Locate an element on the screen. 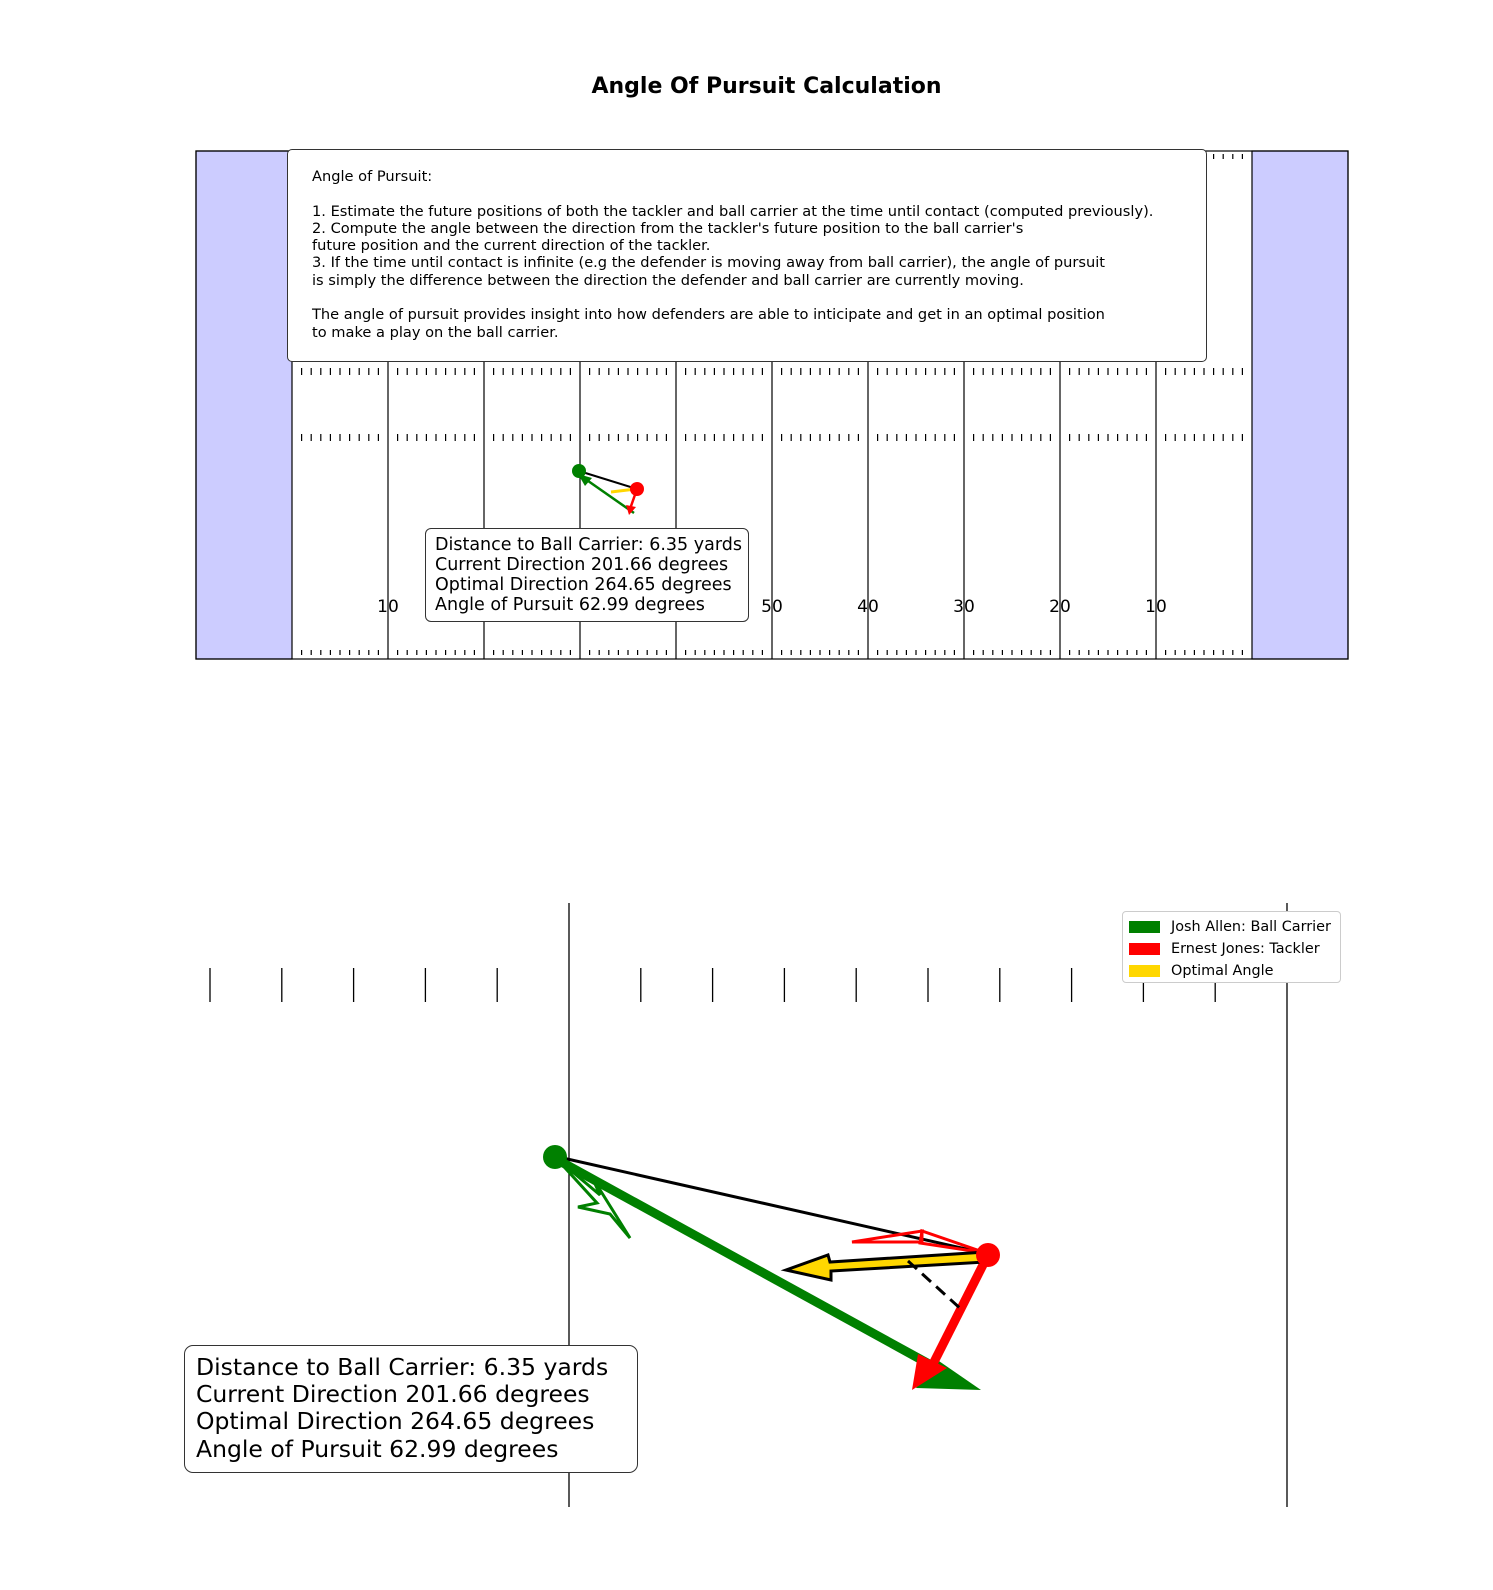  carrier-direction-arrow is located at coordinates (748, 1264).